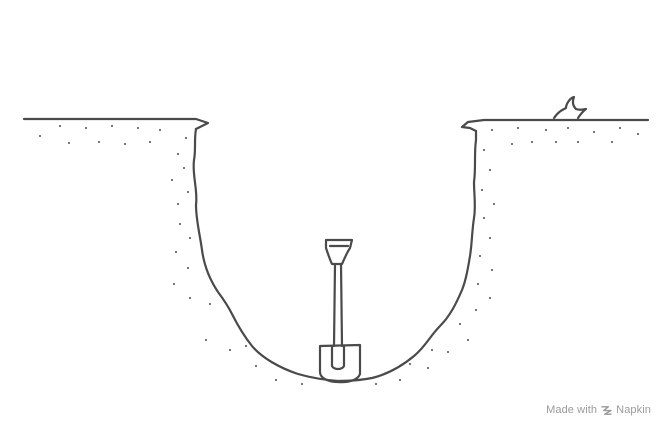 This screenshot has height=435, width=672. Describe the element at coordinates (555, 125) in the screenshot. I see `ground-surface-right` at that location.